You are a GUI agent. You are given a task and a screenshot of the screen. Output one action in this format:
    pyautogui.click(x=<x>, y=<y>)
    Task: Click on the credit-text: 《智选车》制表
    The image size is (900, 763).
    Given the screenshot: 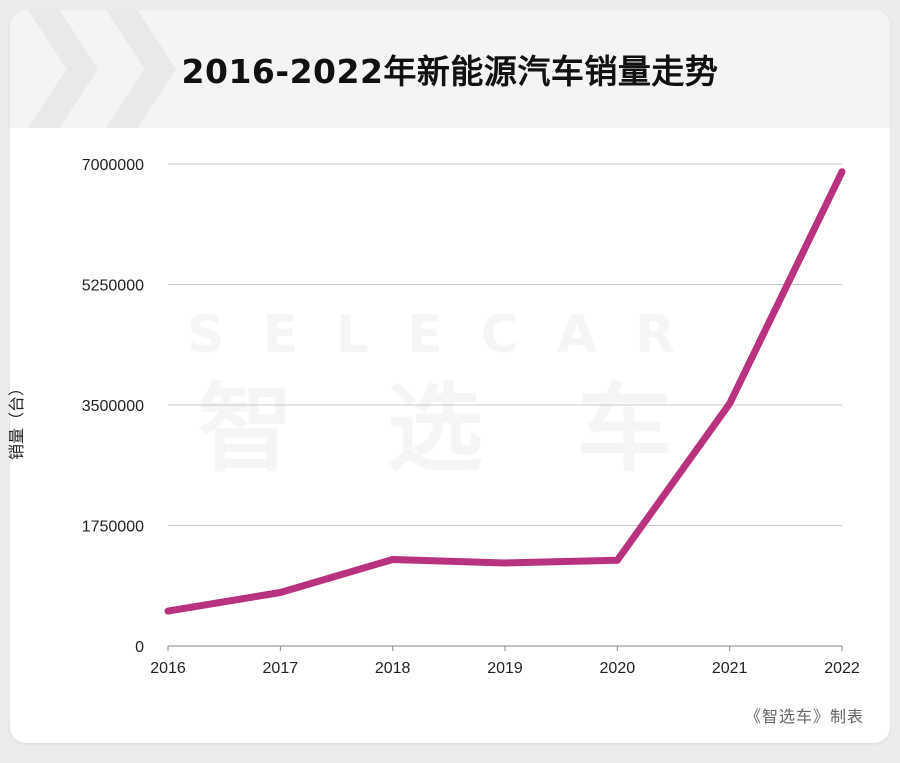 What is the action you would take?
    pyautogui.click(x=804, y=716)
    